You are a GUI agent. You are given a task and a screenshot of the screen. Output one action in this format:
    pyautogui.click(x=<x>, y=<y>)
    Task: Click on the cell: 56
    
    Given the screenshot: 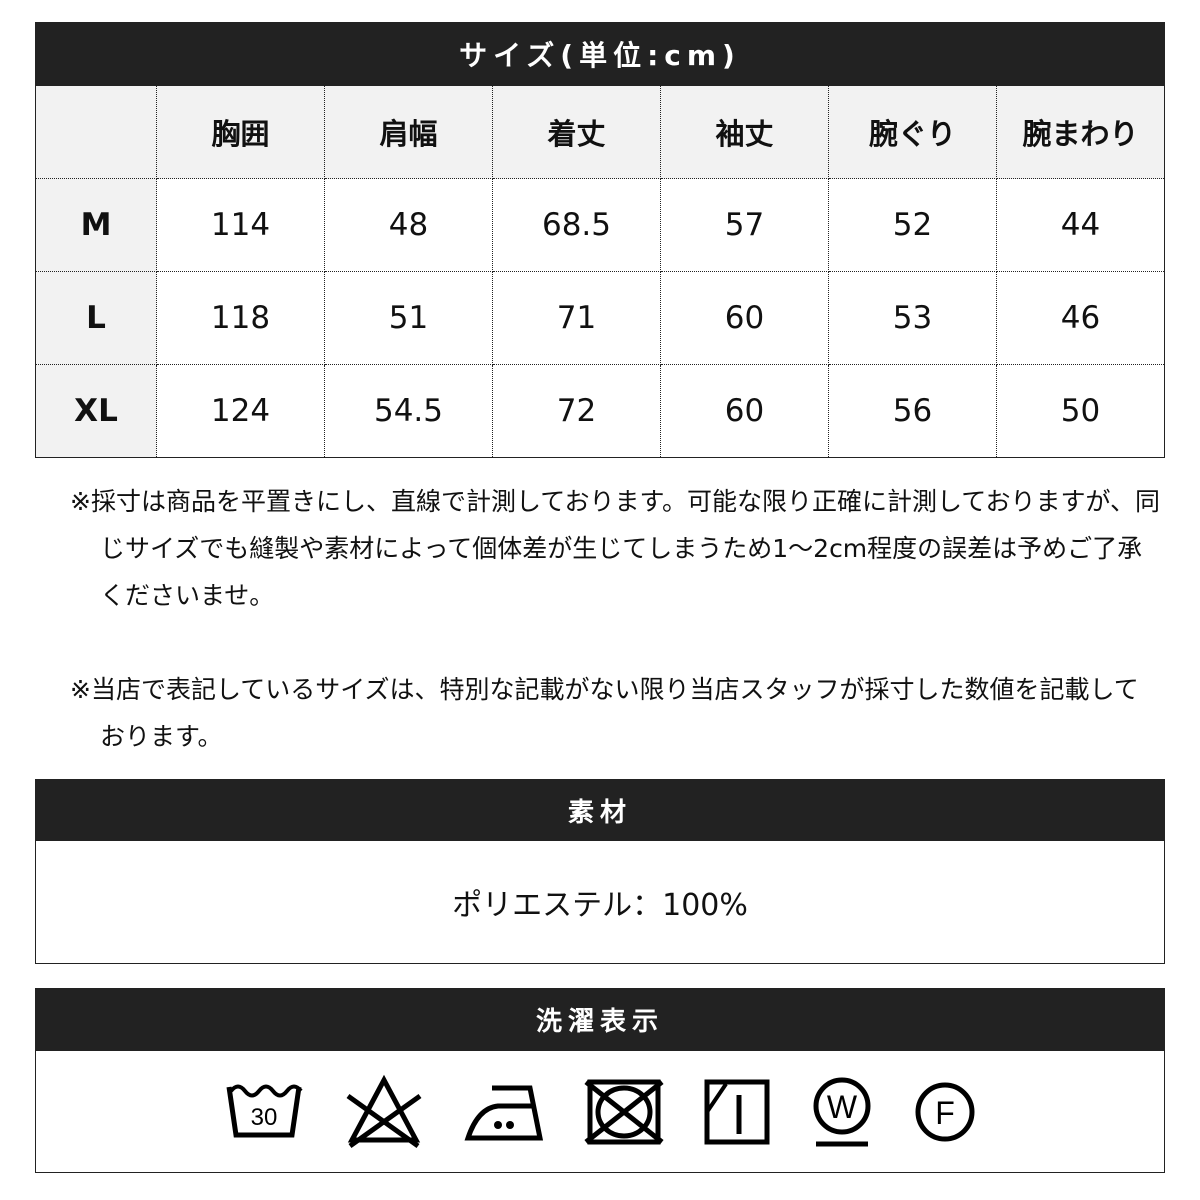 What is the action you would take?
    pyautogui.click(x=912, y=411)
    